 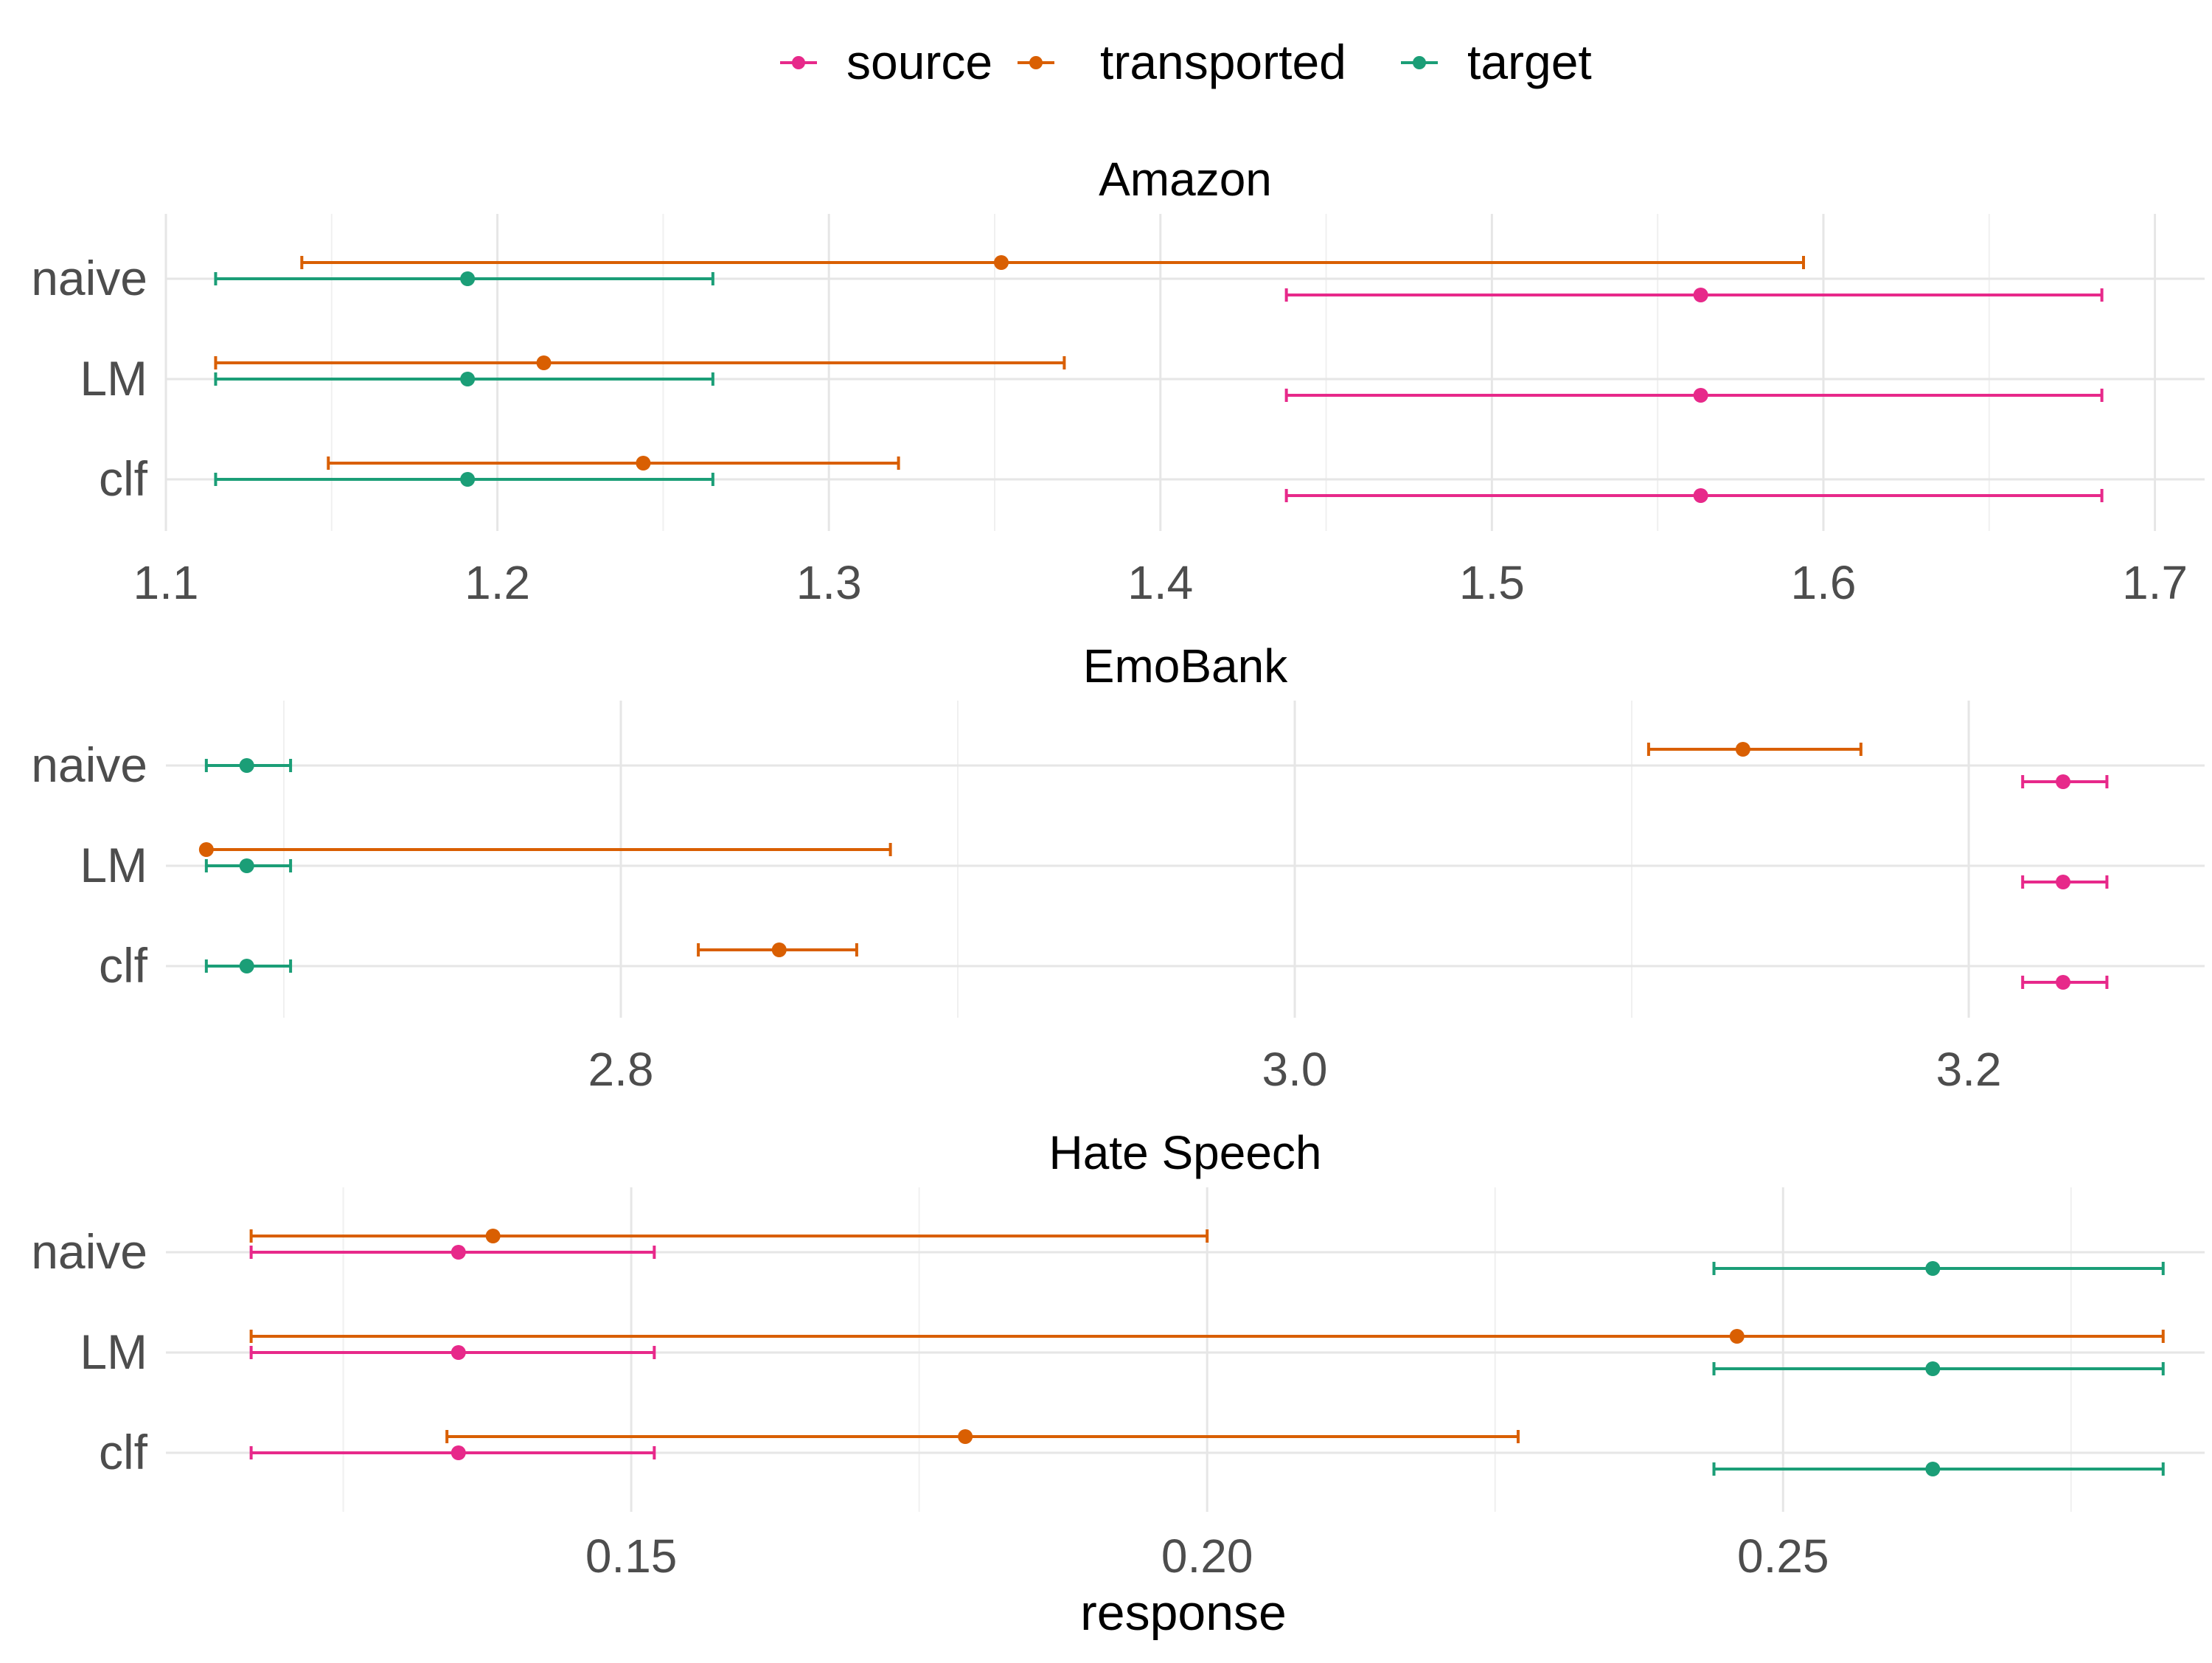 I want to click on x-axis-label: response, so click(x=1183, y=1613).